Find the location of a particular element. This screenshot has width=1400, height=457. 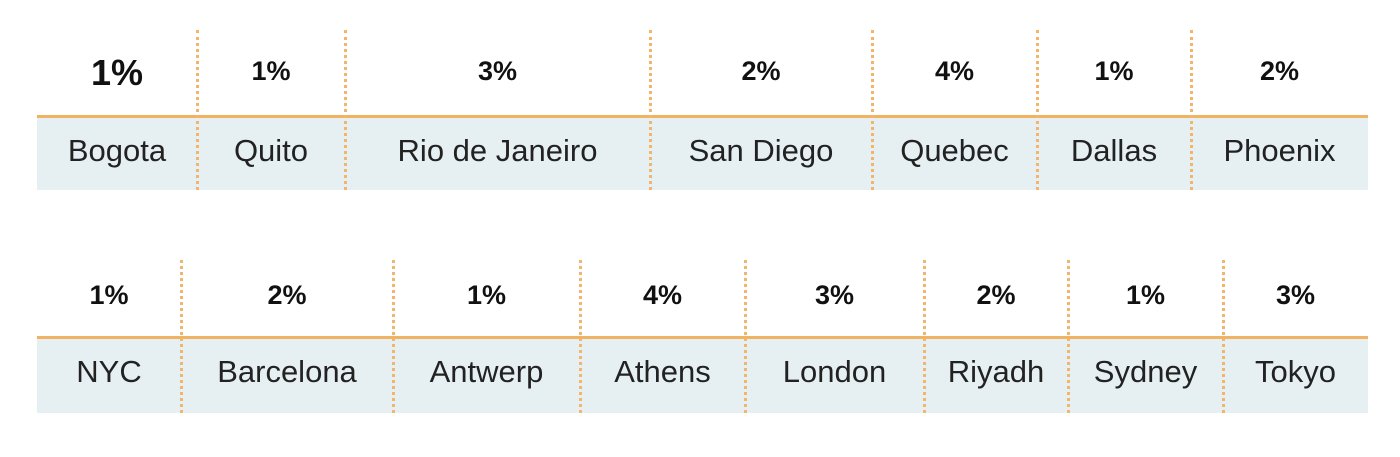

city-name: Rio de Janeiro is located at coordinates (497, 150).